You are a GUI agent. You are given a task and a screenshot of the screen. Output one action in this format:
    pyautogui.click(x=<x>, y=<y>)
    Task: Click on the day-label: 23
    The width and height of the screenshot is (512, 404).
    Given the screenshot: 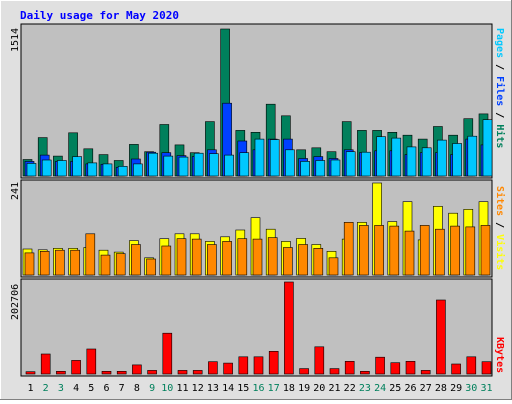 What is the action you would take?
    pyautogui.click(x=365, y=388)
    